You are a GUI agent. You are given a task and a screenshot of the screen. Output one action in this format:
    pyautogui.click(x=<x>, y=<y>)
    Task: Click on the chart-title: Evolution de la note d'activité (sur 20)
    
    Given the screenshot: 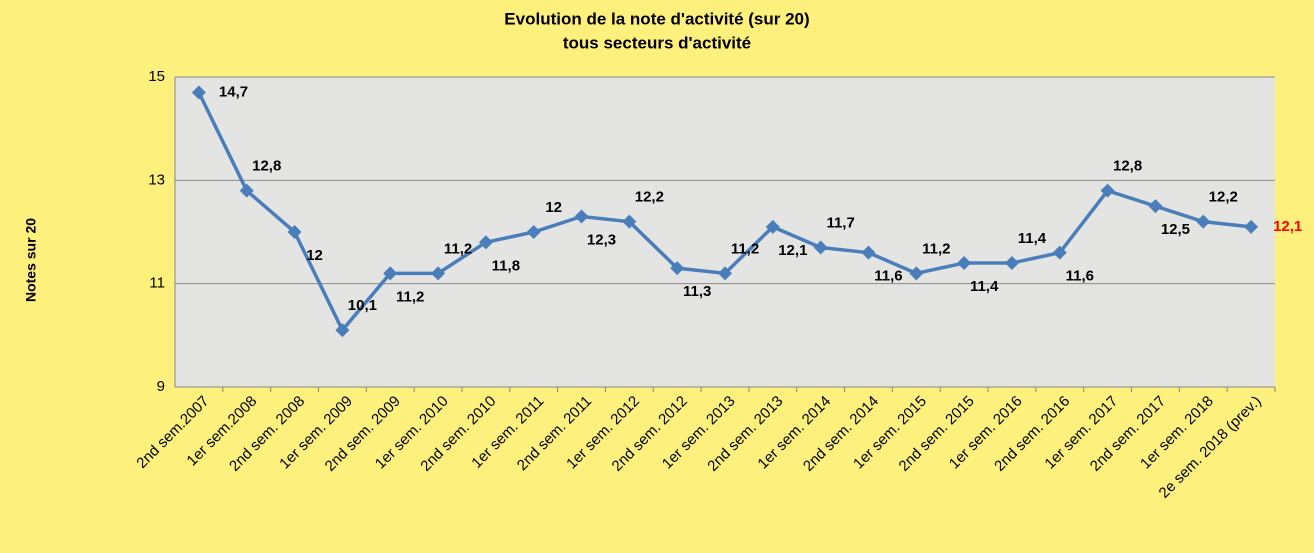 What is the action you would take?
    pyautogui.click(x=656, y=18)
    